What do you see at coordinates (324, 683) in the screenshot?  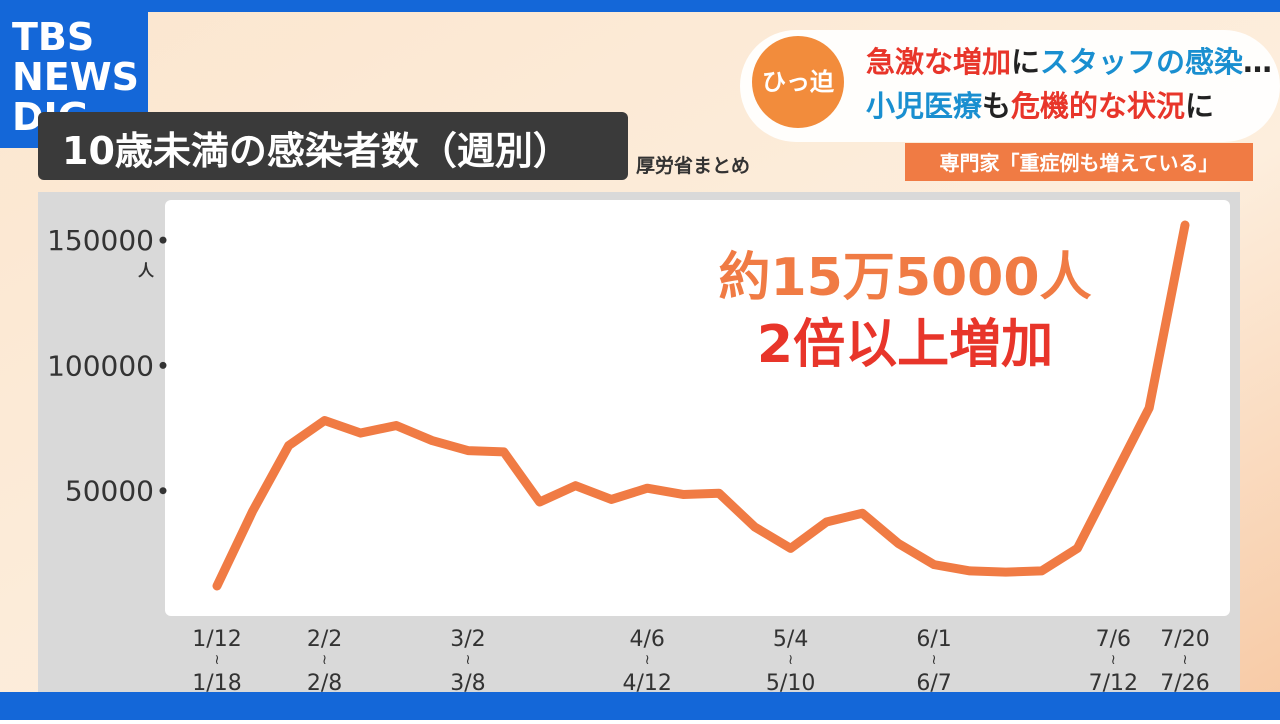 I see `x-tick-label: 2/8` at bounding box center [324, 683].